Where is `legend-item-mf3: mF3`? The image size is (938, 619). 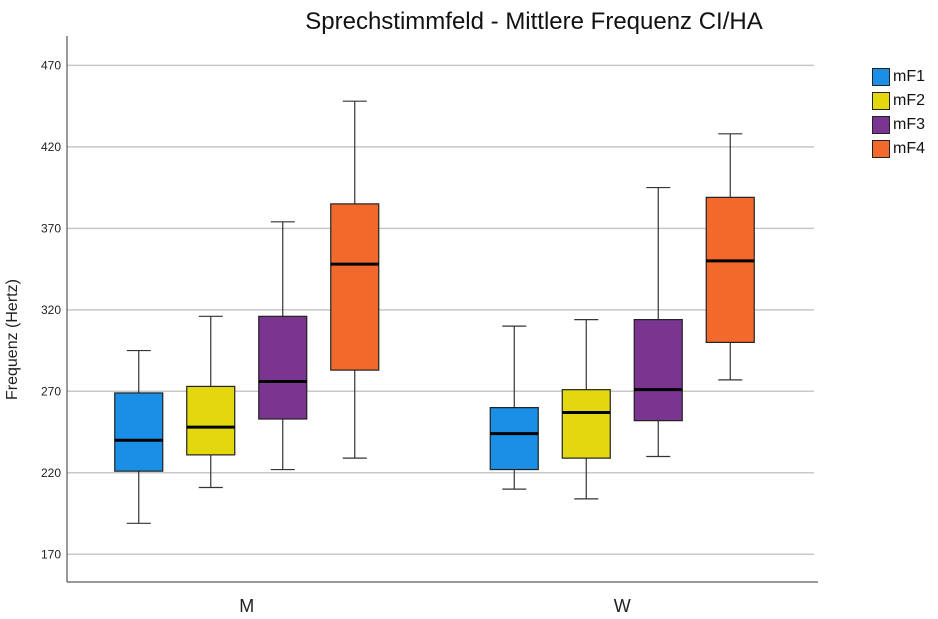
legend-item-mf3: mF3 is located at coordinates (898, 125).